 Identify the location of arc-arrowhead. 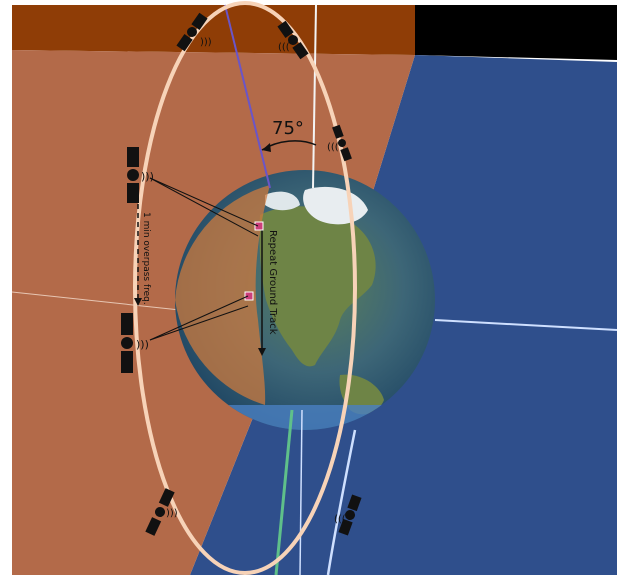
(266, 147).